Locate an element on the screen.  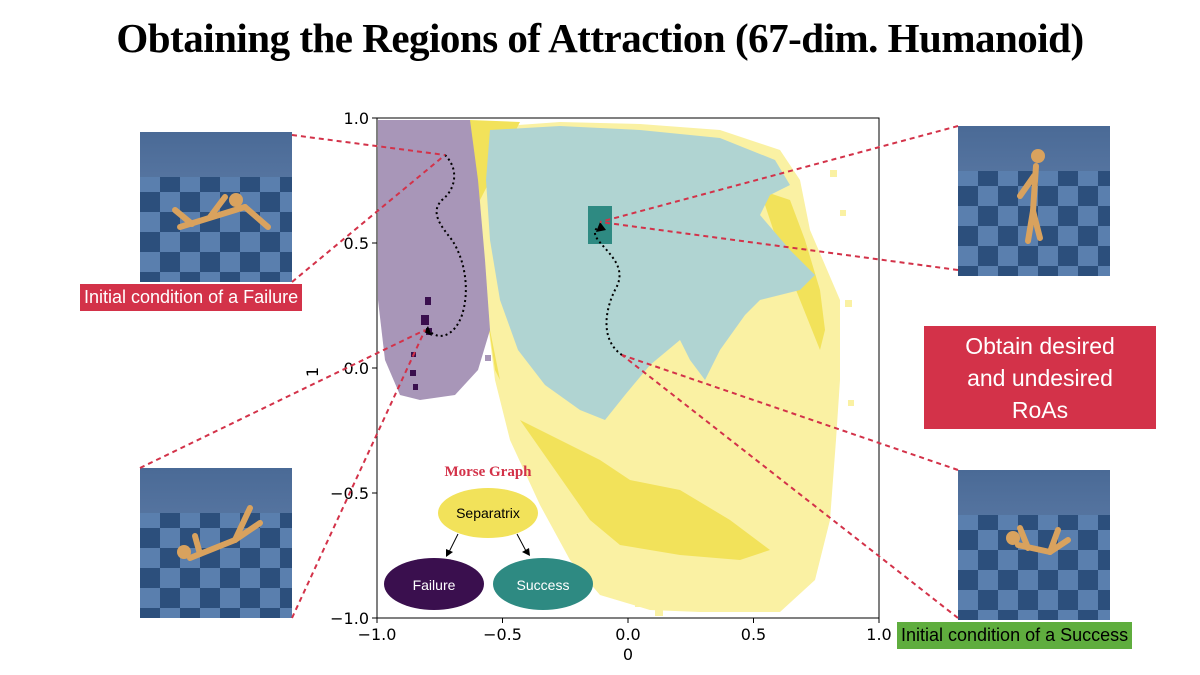
humanoid-success-init-thumbnail is located at coordinates (1034, 545).